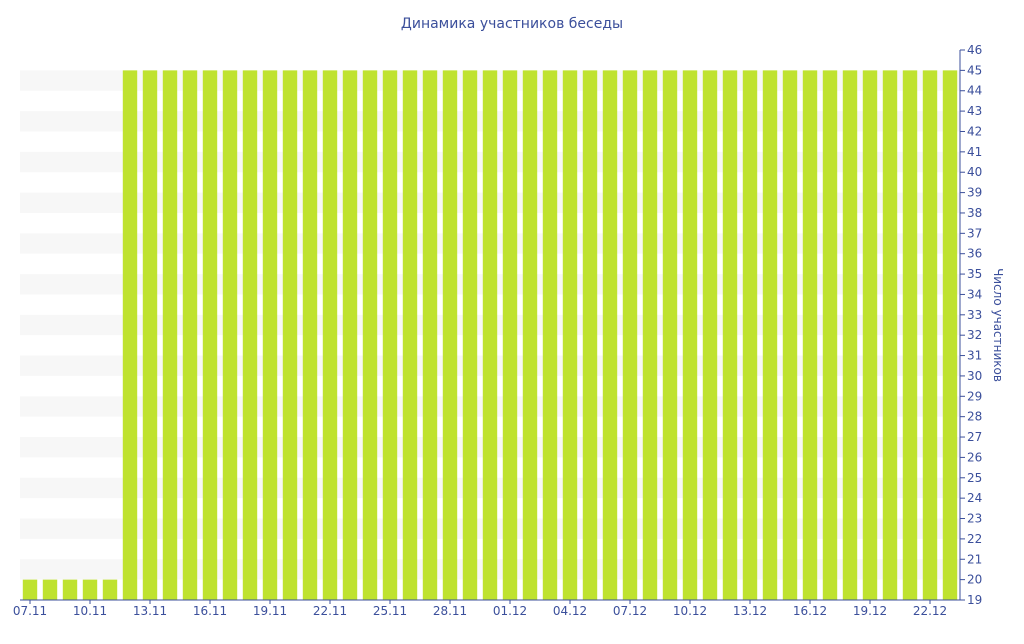  I want to click on x-tick-label: 10.11, so click(90, 611).